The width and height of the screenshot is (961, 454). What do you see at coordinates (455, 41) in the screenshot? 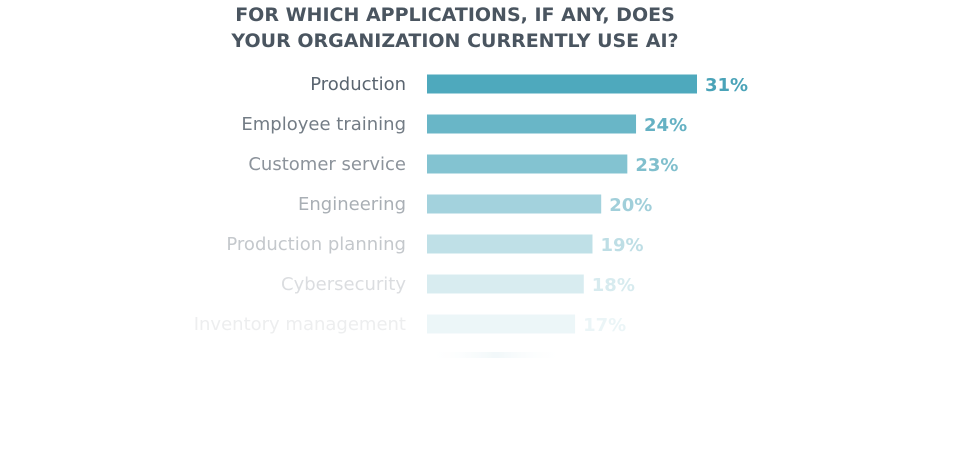
I see `chart-title-line-2: YOUR ORGANIZATION CURRENTLY USE AI?` at bounding box center [455, 41].